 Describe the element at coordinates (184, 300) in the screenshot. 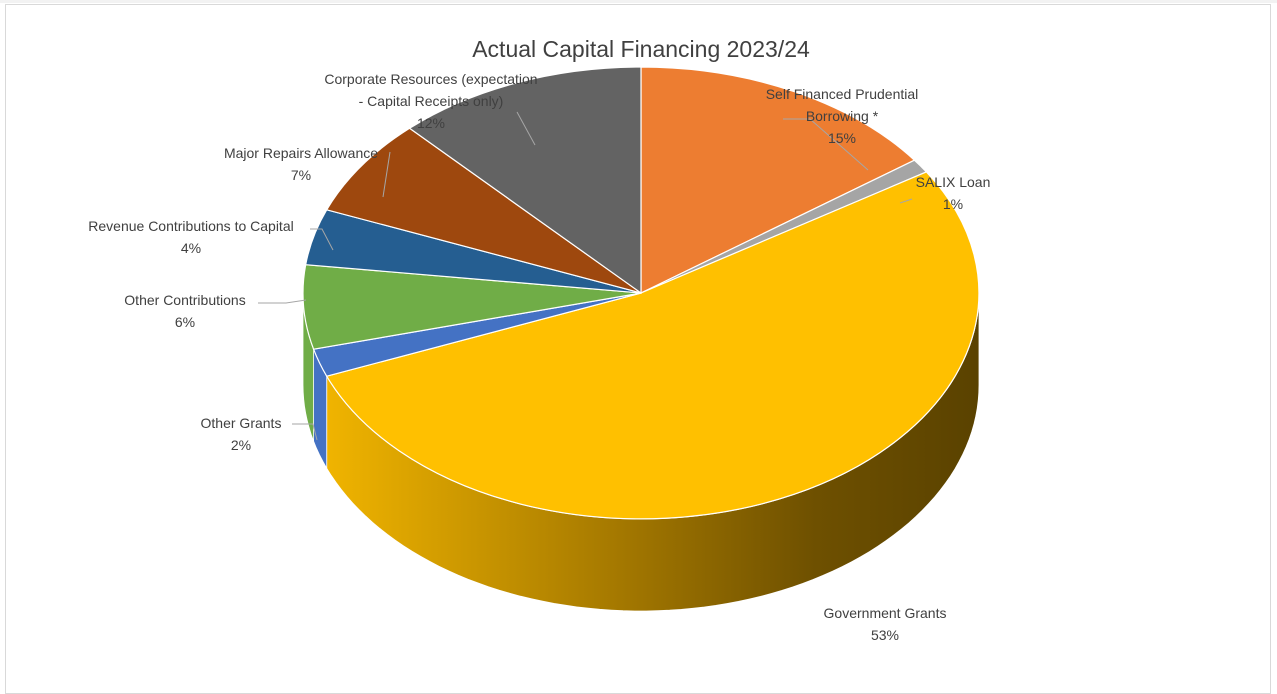

I see `slice-name-label: Other Contributions` at that location.